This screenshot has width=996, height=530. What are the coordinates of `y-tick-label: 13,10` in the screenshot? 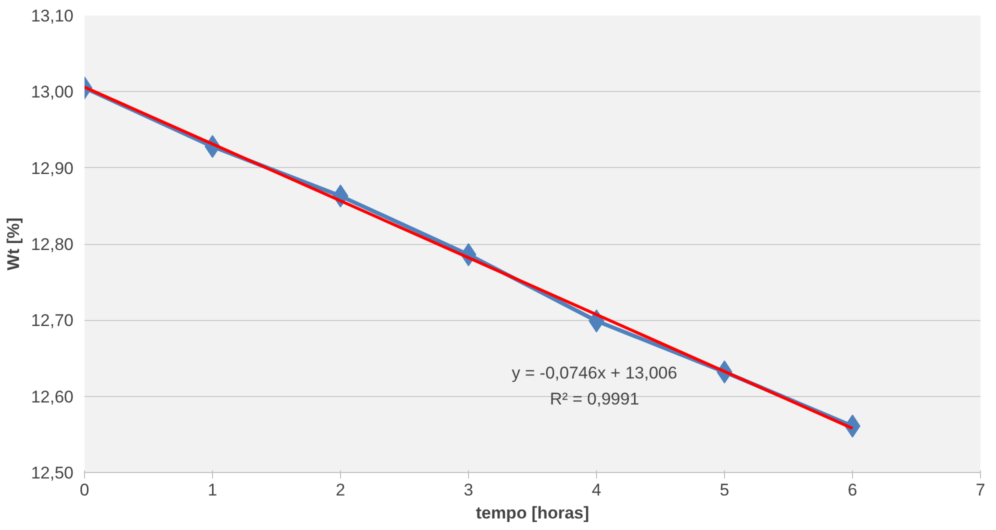 It's located at (52, 16).